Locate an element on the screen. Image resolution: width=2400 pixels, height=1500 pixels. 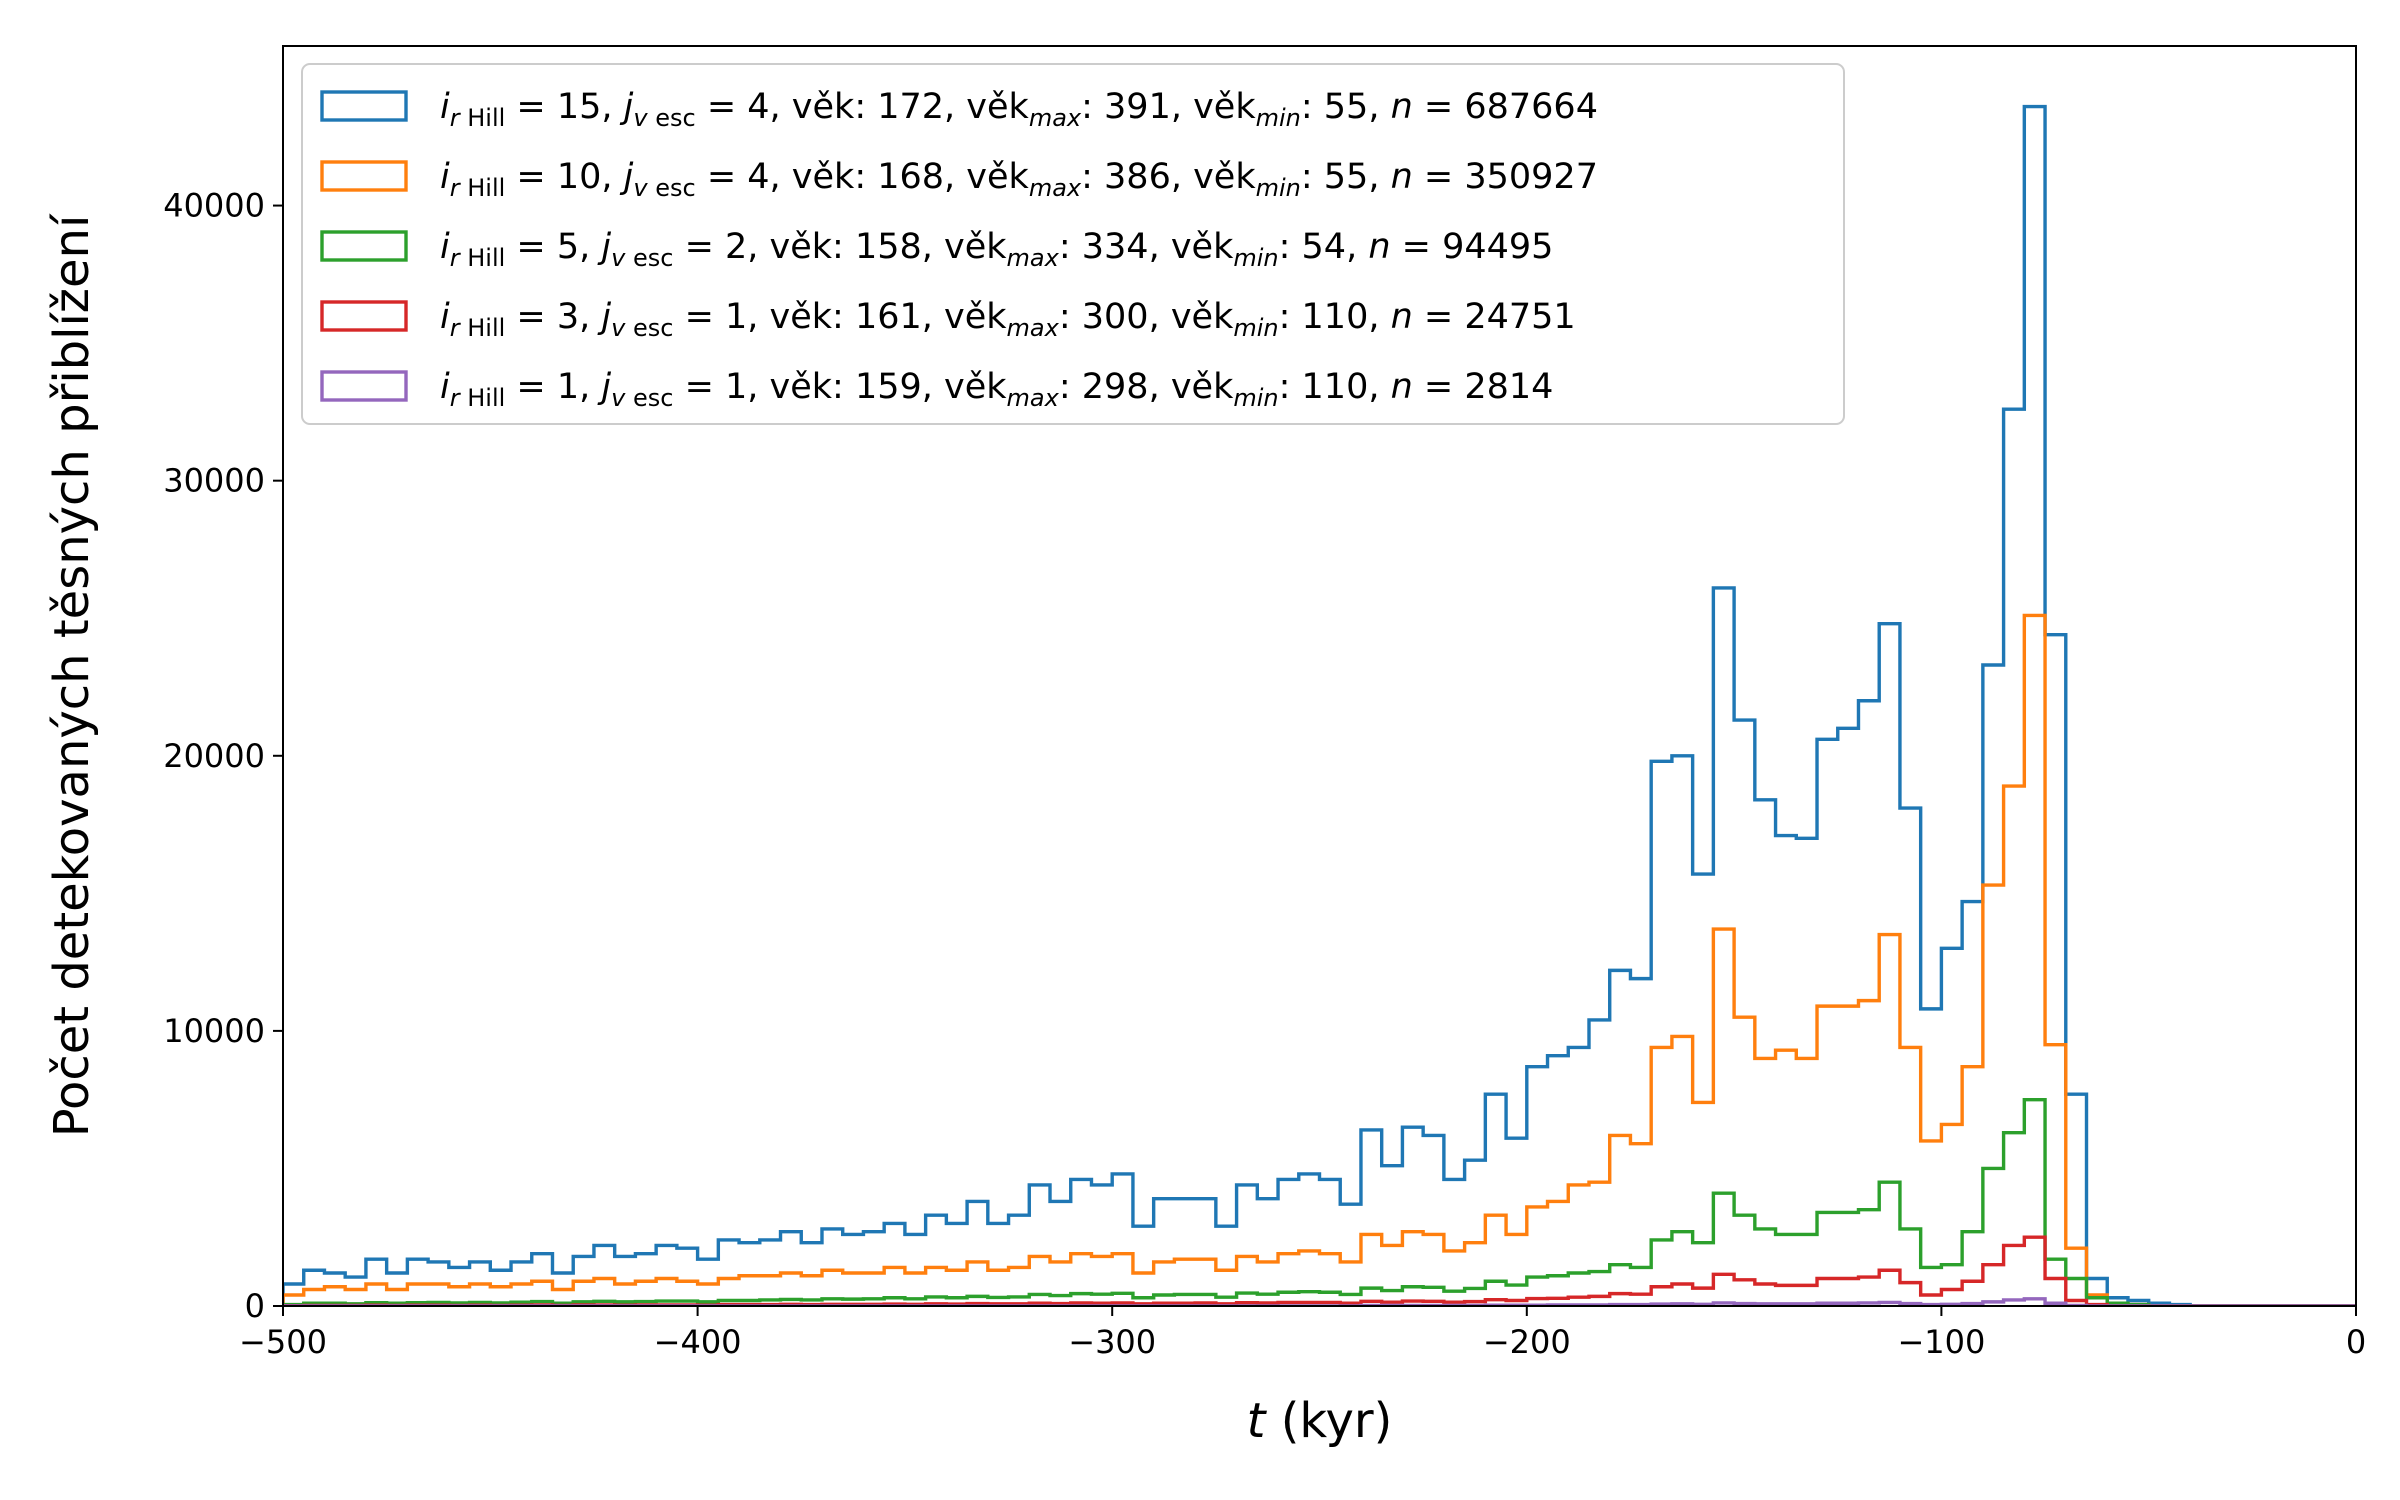
y-tick-label: 20000 is located at coordinates (214, 756).